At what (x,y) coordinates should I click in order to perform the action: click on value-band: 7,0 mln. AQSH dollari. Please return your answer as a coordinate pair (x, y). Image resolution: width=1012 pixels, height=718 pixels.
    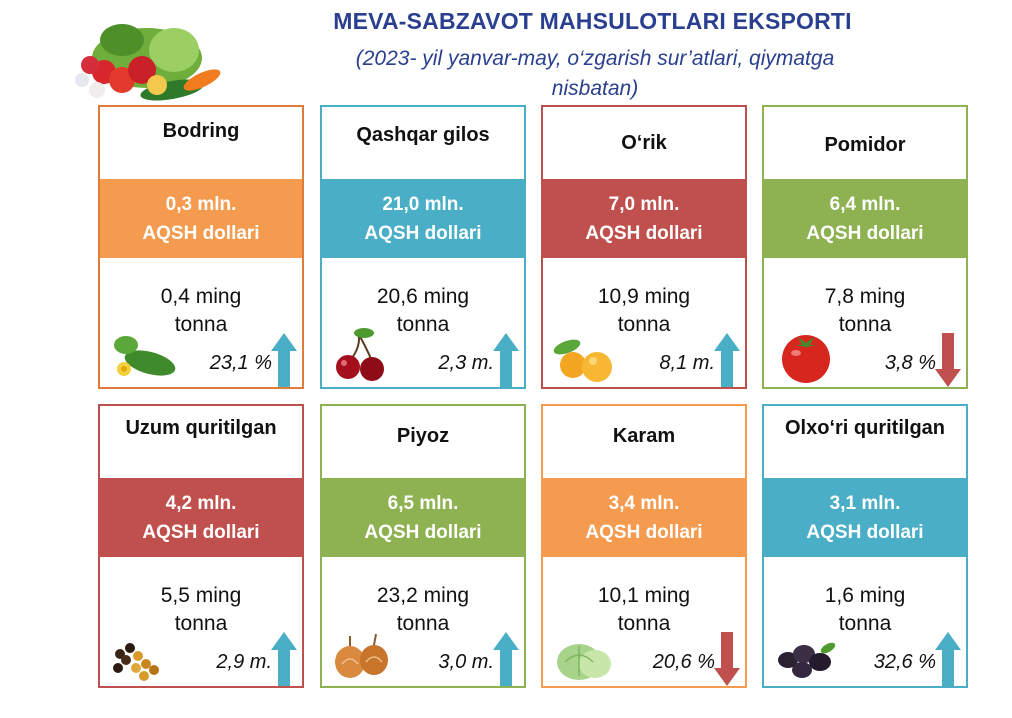
    Looking at the image, I should click on (644, 218).